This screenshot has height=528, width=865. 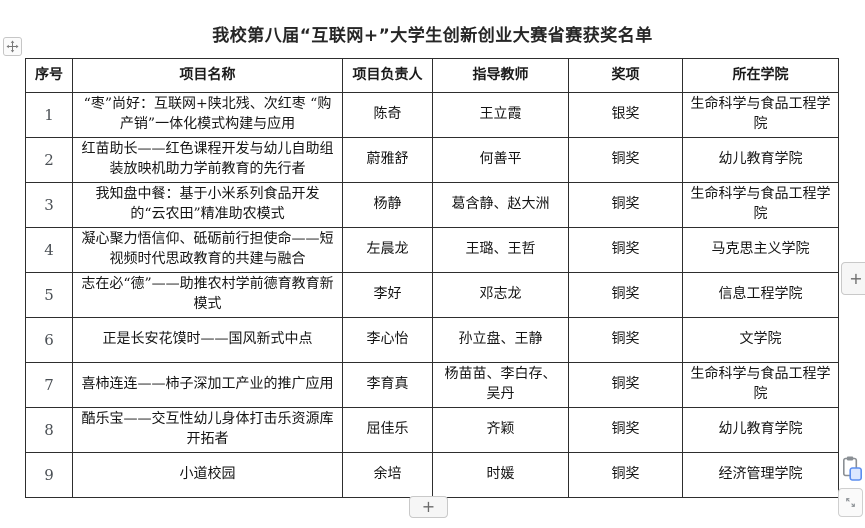 What do you see at coordinates (49, 75) in the screenshot?
I see `header-serial: 序号` at bounding box center [49, 75].